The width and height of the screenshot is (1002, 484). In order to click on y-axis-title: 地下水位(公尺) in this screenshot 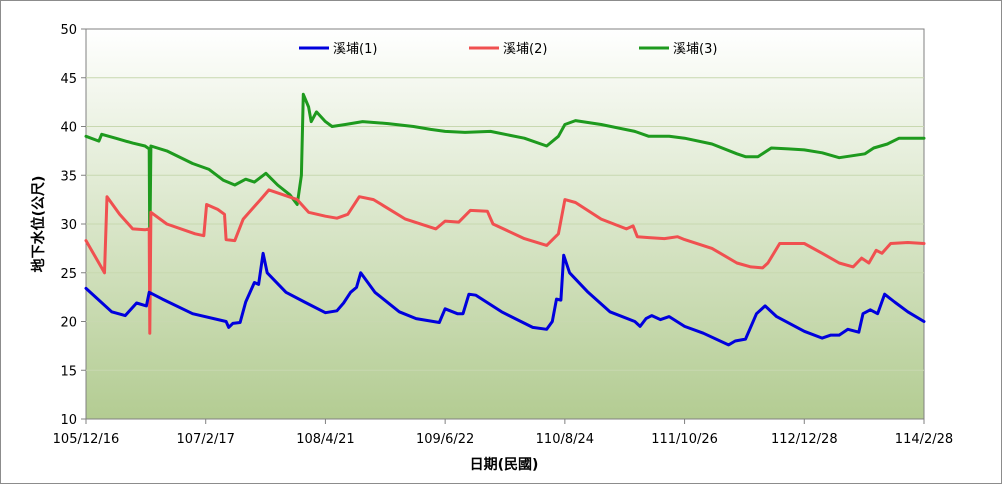, I will do `click(38, 224)`.